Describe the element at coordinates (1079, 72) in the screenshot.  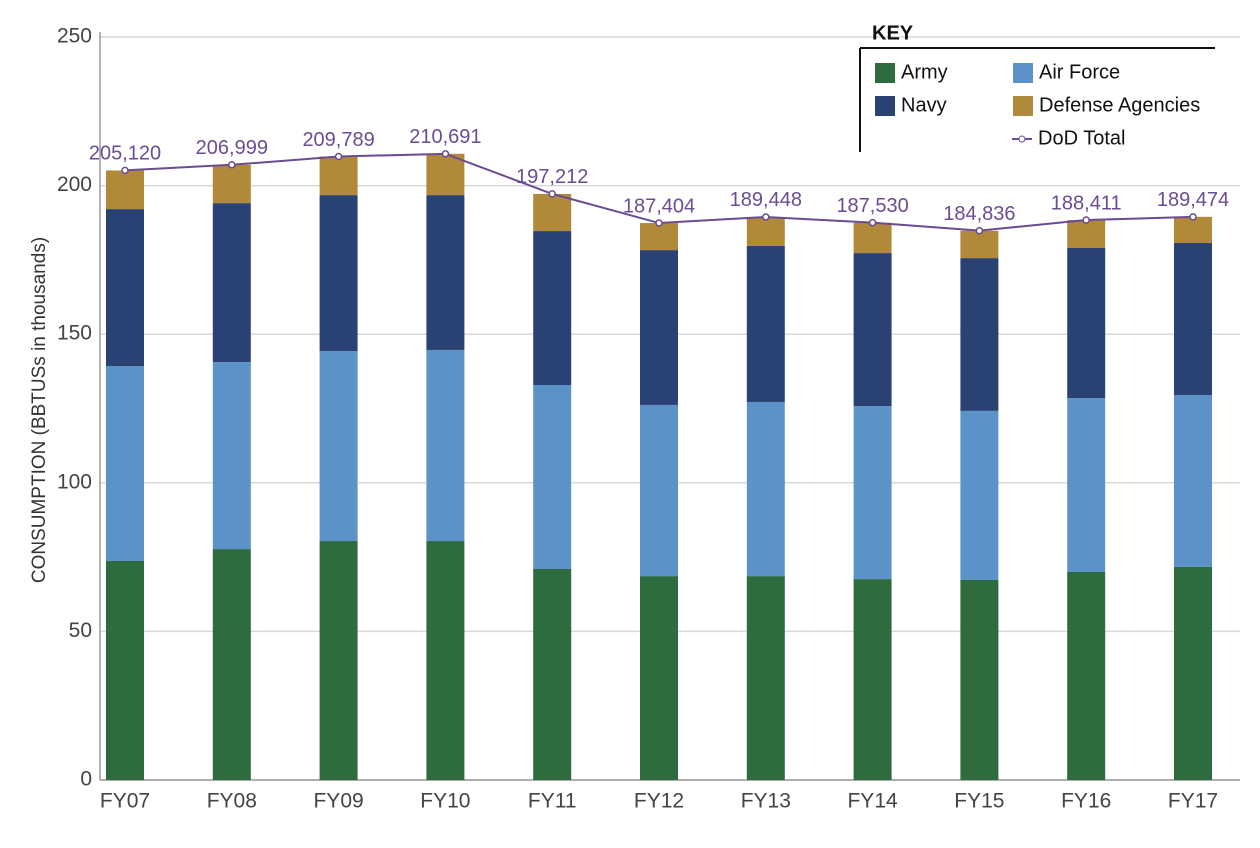
I see `legend-label: Air Force` at that location.